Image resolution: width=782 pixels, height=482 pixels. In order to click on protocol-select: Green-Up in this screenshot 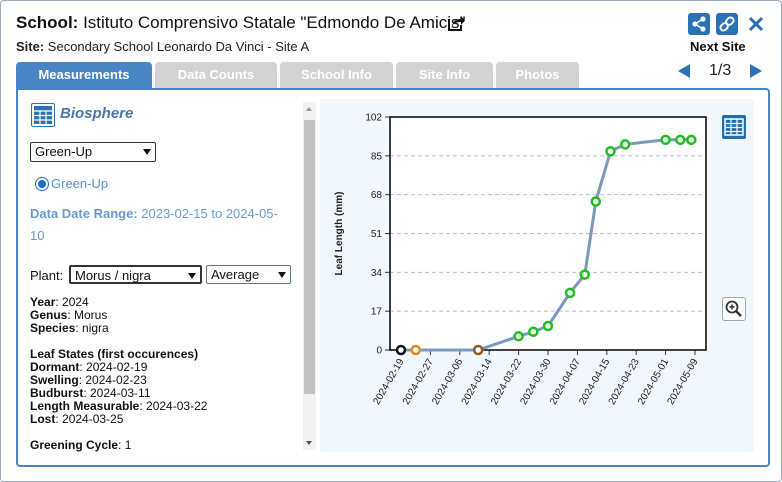, I will do `click(93, 152)`.